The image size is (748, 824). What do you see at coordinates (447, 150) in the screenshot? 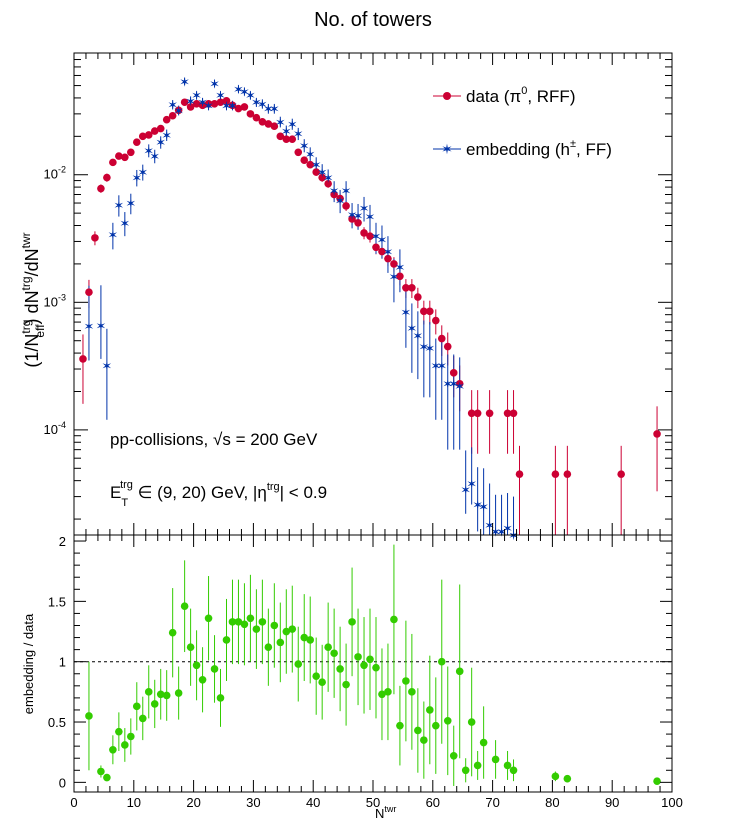
I see `legend-marker-embedding: ✶` at bounding box center [447, 150].